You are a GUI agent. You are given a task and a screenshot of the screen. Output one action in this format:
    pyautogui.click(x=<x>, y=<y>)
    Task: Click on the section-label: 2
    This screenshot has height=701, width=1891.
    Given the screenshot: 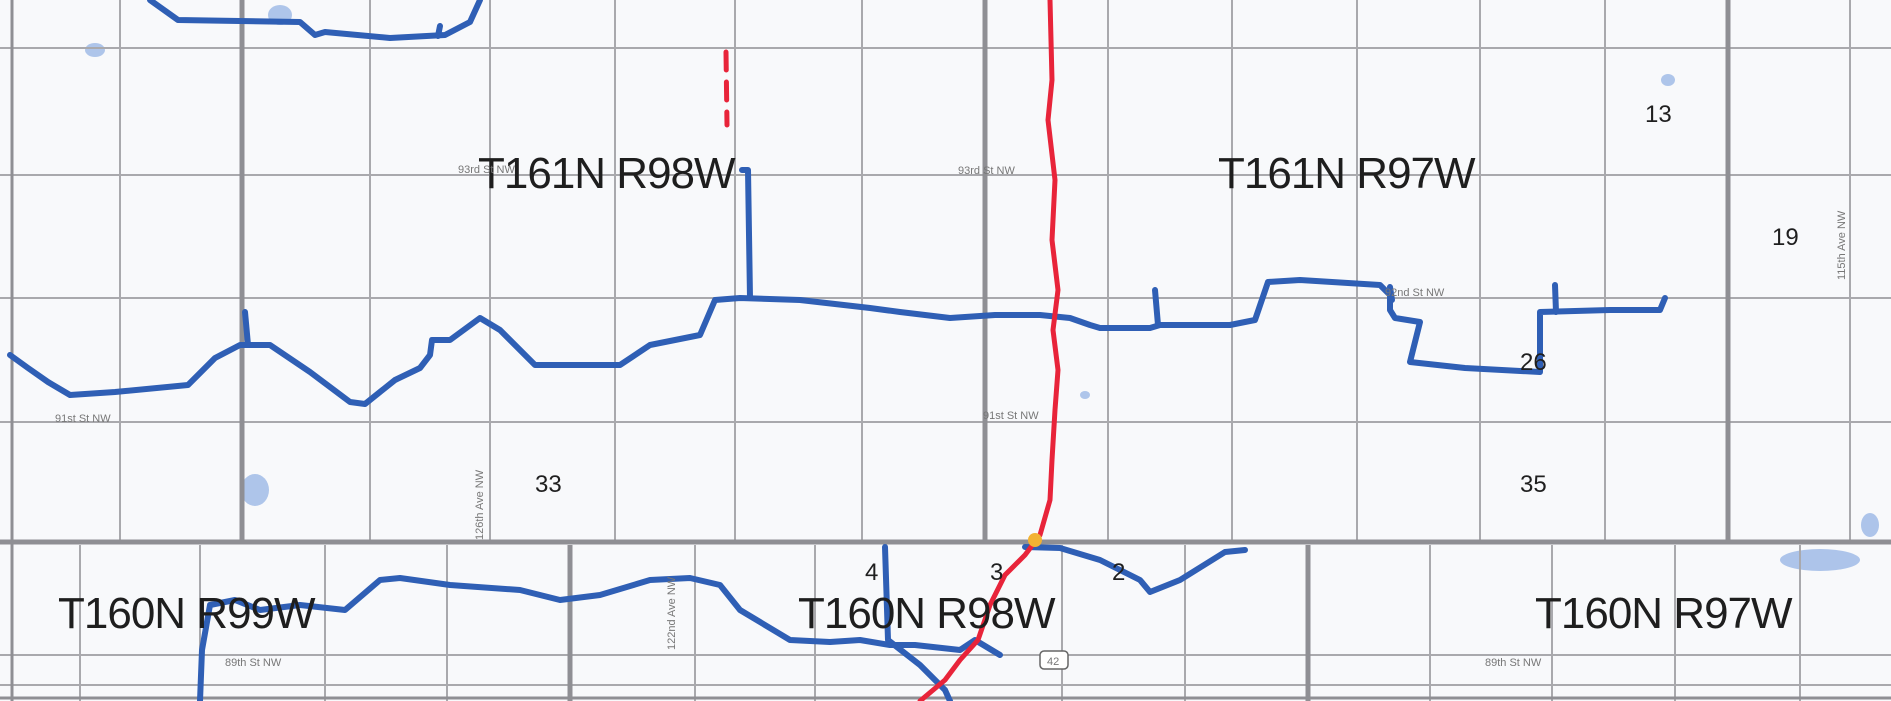 What is the action you would take?
    pyautogui.click(x=1118, y=572)
    